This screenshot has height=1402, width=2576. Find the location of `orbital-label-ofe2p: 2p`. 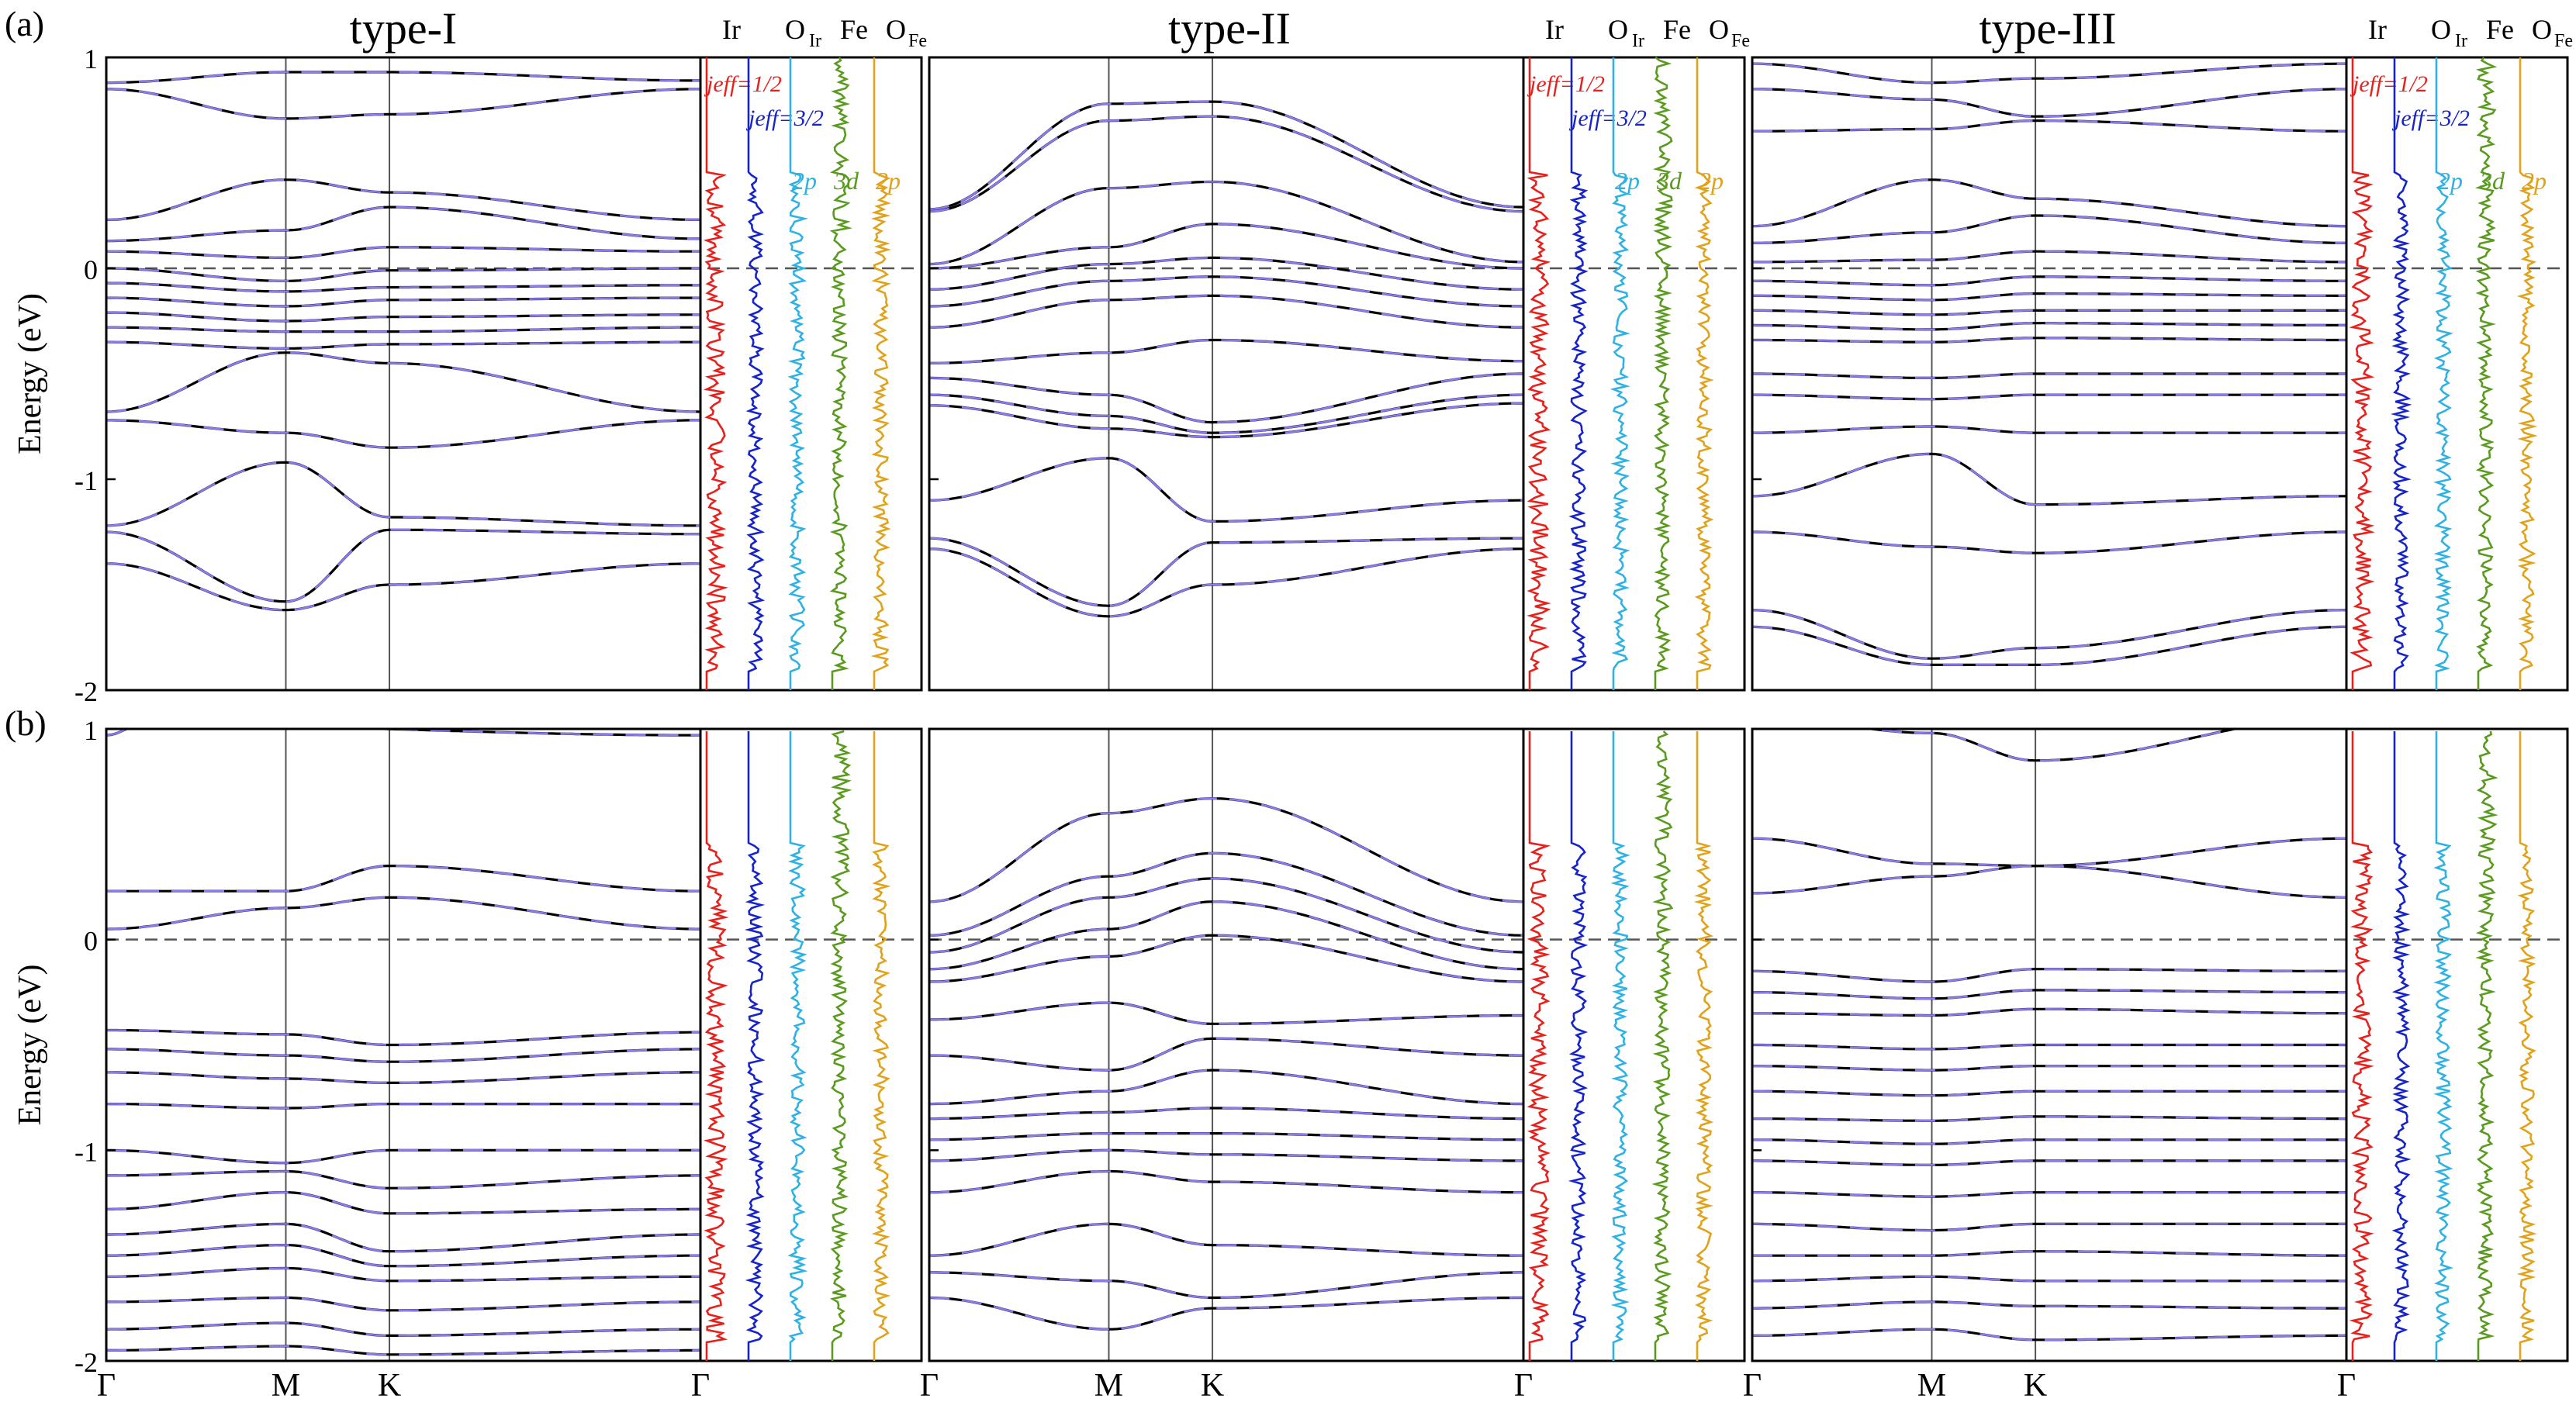

orbital-label-ofe2p: 2p is located at coordinates (888, 181).